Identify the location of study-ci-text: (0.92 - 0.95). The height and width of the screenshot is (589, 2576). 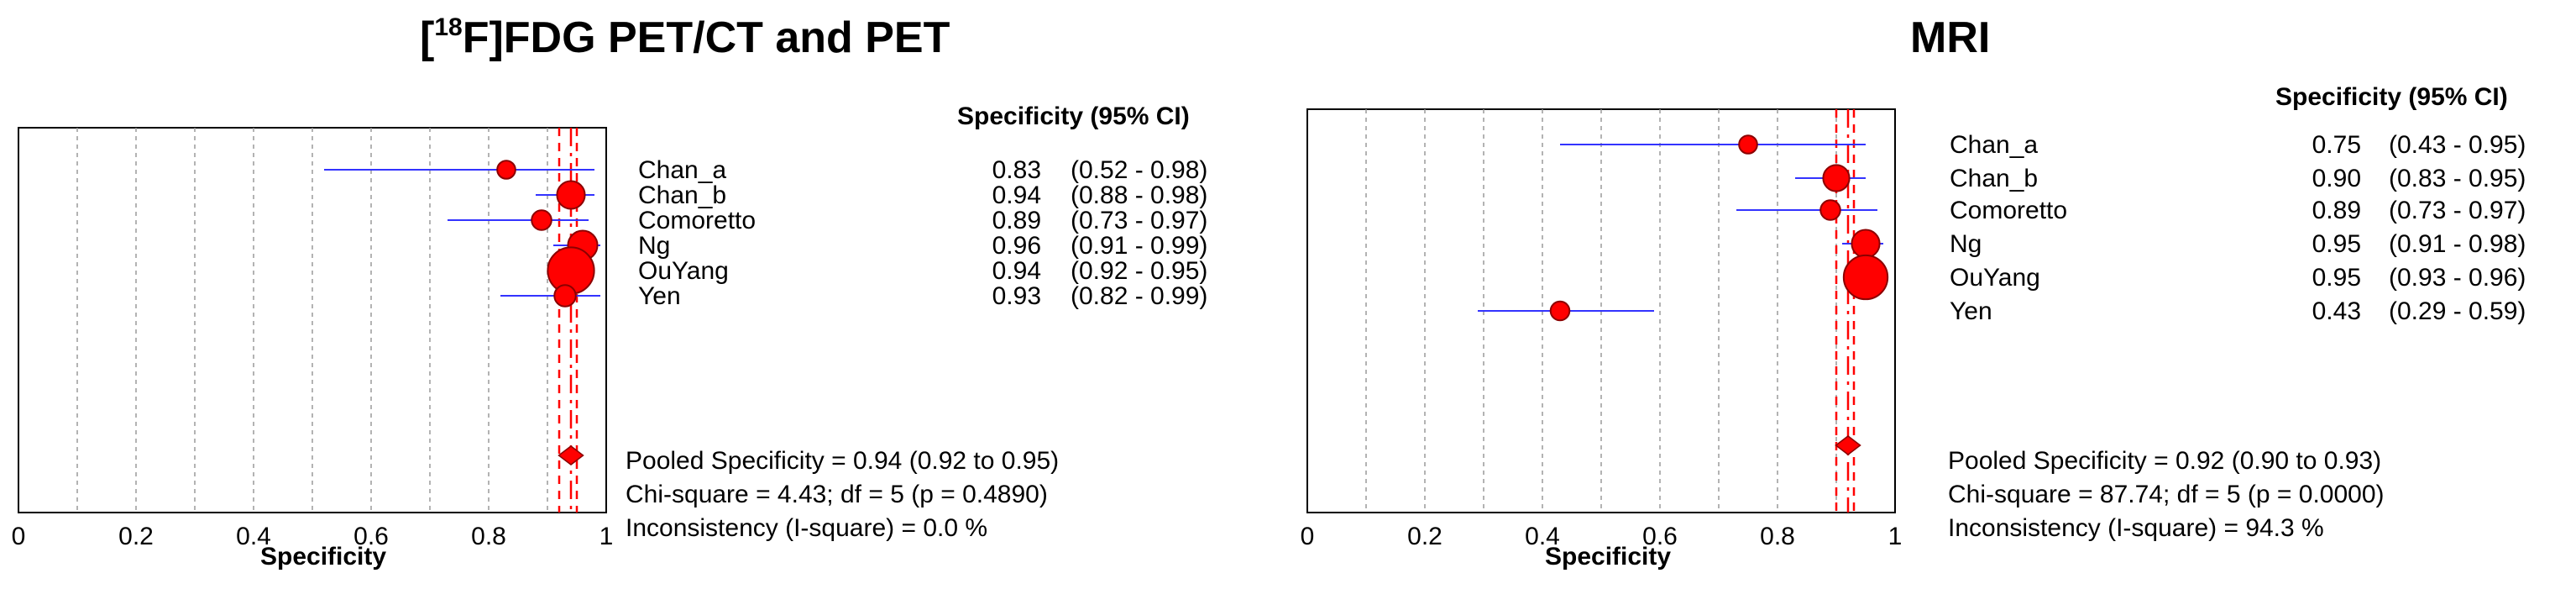
(1139, 271).